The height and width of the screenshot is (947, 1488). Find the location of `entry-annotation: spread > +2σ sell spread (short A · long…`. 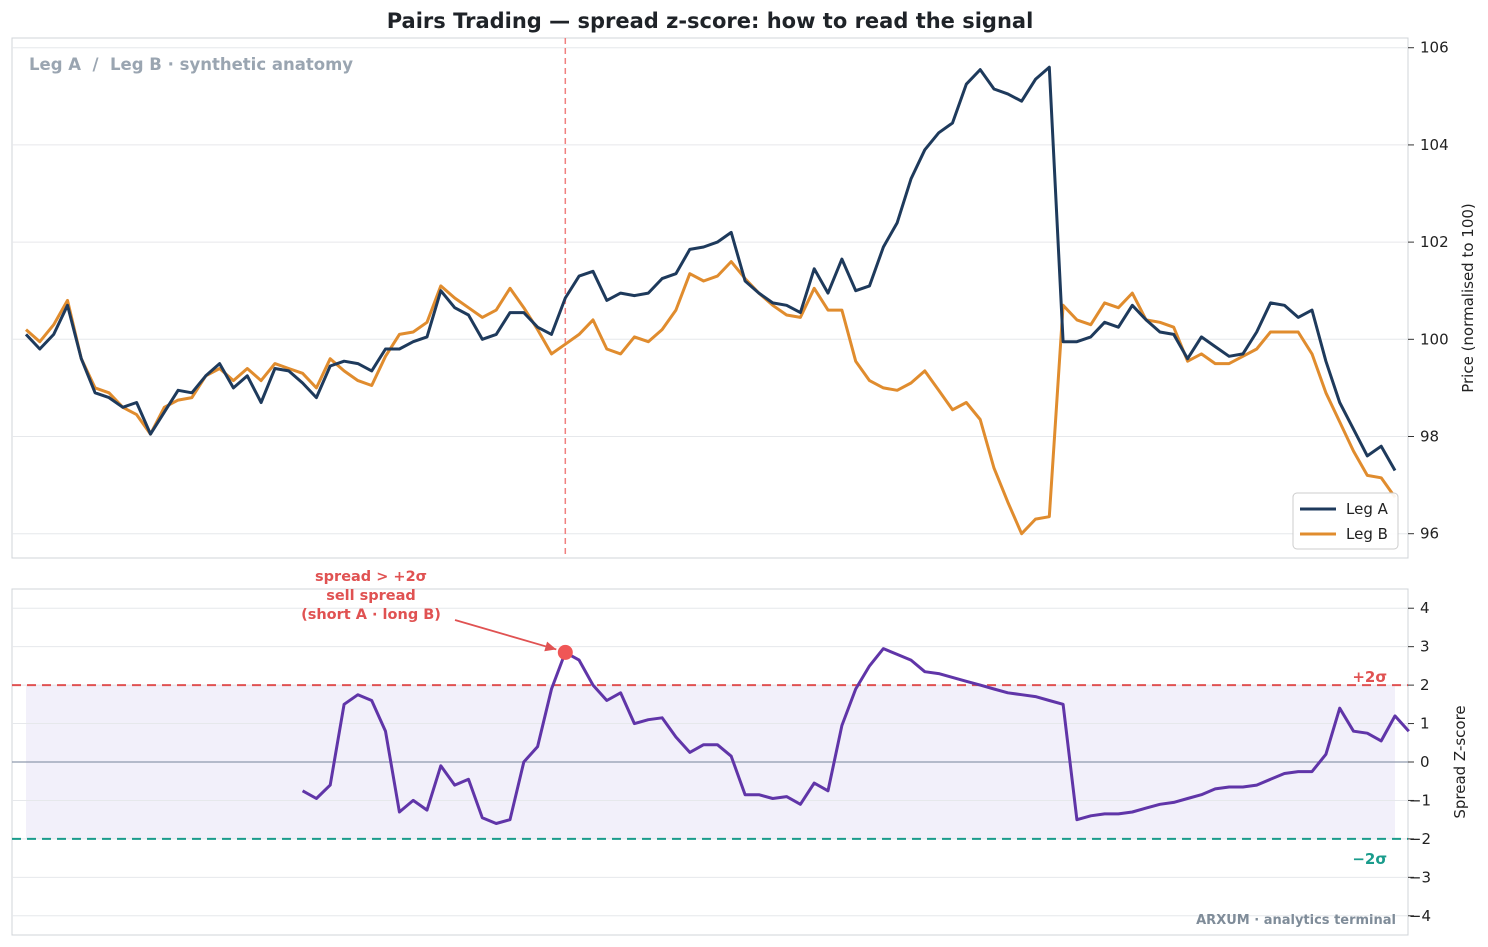

entry-annotation: spread > +2σ sell spread (short A · long… is located at coordinates (437, 614).